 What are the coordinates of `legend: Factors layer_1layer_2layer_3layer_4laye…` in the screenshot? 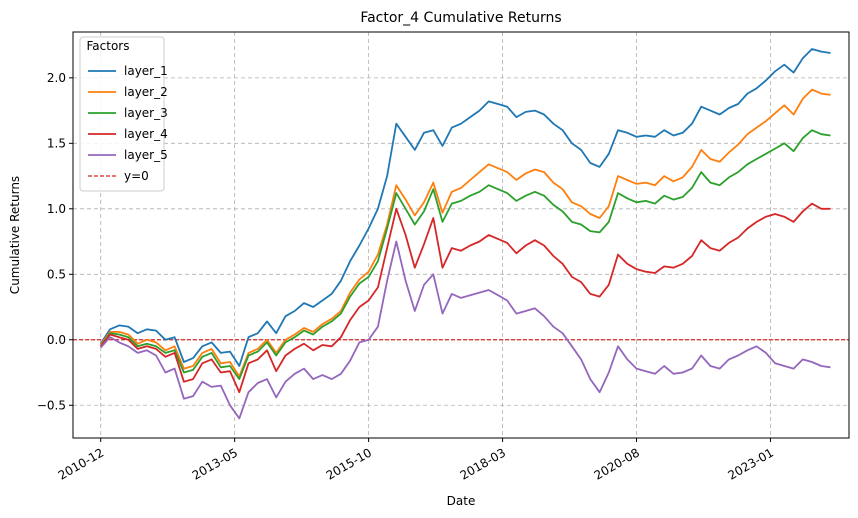 It's located at (123, 114).